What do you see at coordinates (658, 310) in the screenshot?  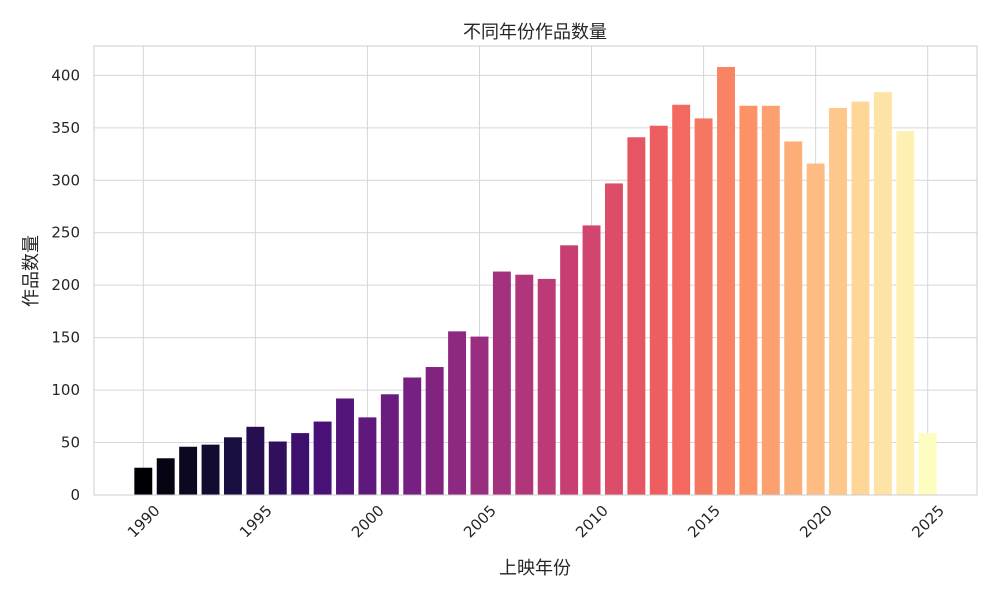 I see `bar-2013` at bounding box center [658, 310].